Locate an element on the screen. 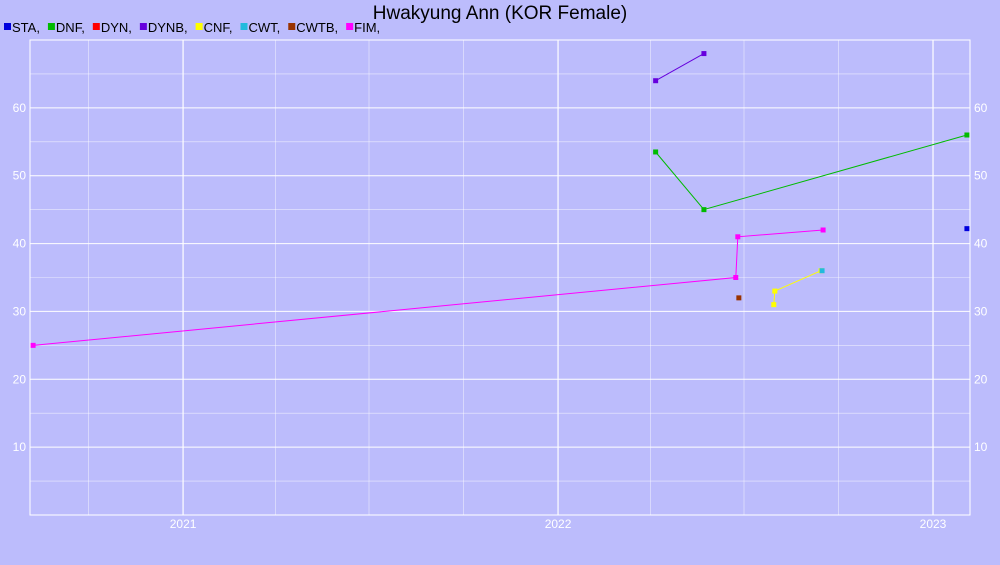 This screenshot has height=565, width=1000. x-tick-label: 2021 is located at coordinates (183, 524).